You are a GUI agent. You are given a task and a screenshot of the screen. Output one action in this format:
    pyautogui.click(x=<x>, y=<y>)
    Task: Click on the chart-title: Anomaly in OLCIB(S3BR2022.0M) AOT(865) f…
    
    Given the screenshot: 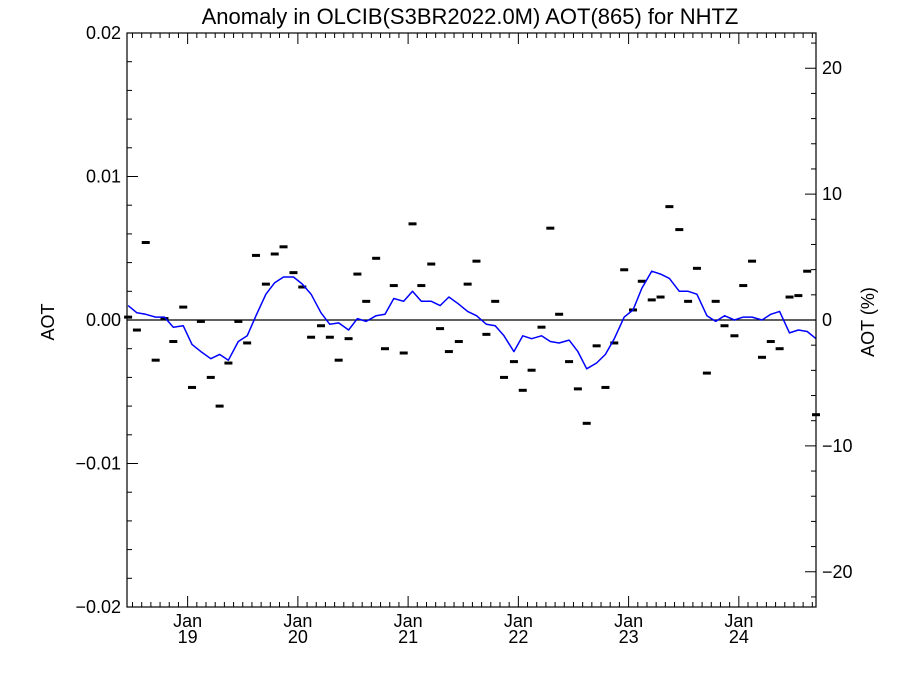 What is the action you would take?
    pyautogui.click(x=470, y=16)
    